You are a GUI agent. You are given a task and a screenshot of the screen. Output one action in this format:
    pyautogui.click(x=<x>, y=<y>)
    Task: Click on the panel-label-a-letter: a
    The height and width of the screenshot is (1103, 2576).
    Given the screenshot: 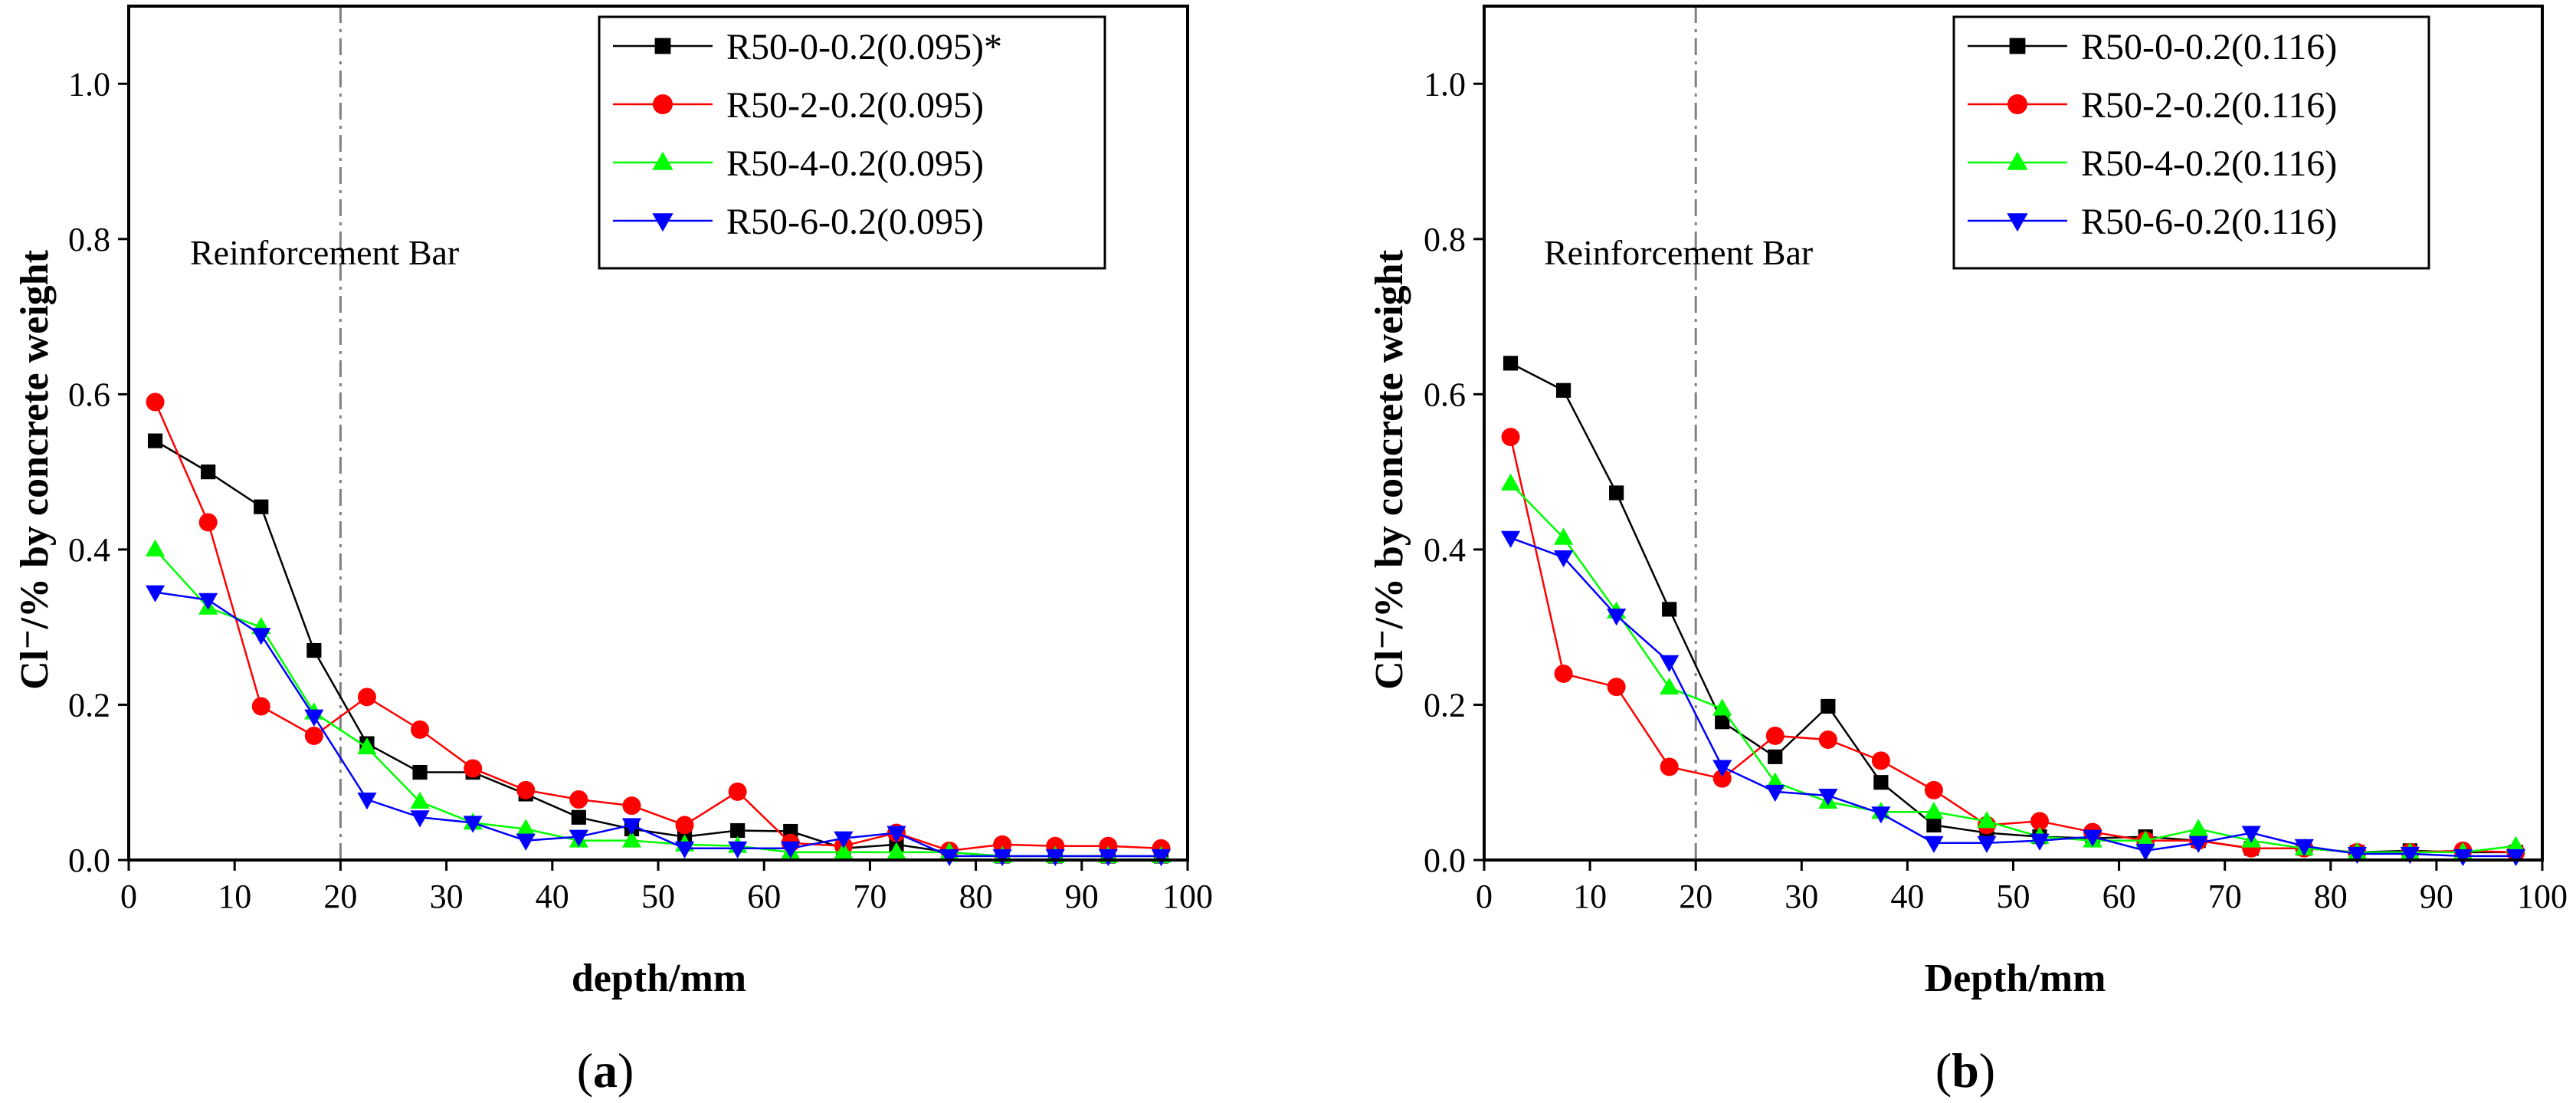 What is the action you would take?
    pyautogui.click(x=606, y=1070)
    